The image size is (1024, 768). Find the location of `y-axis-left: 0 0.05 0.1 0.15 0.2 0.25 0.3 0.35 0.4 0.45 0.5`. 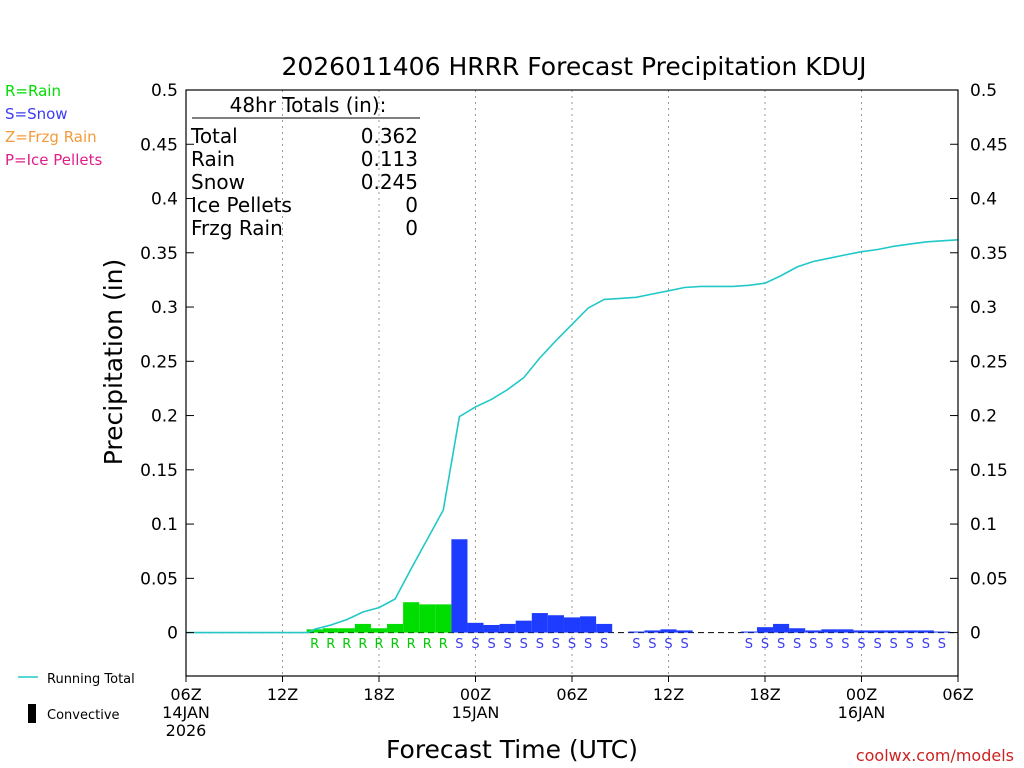

y-axis-left: 0 0.05 0.1 0.15 0.2 0.25 0.3 0.35 0.4 0.45 0.5 is located at coordinates (167, 362).